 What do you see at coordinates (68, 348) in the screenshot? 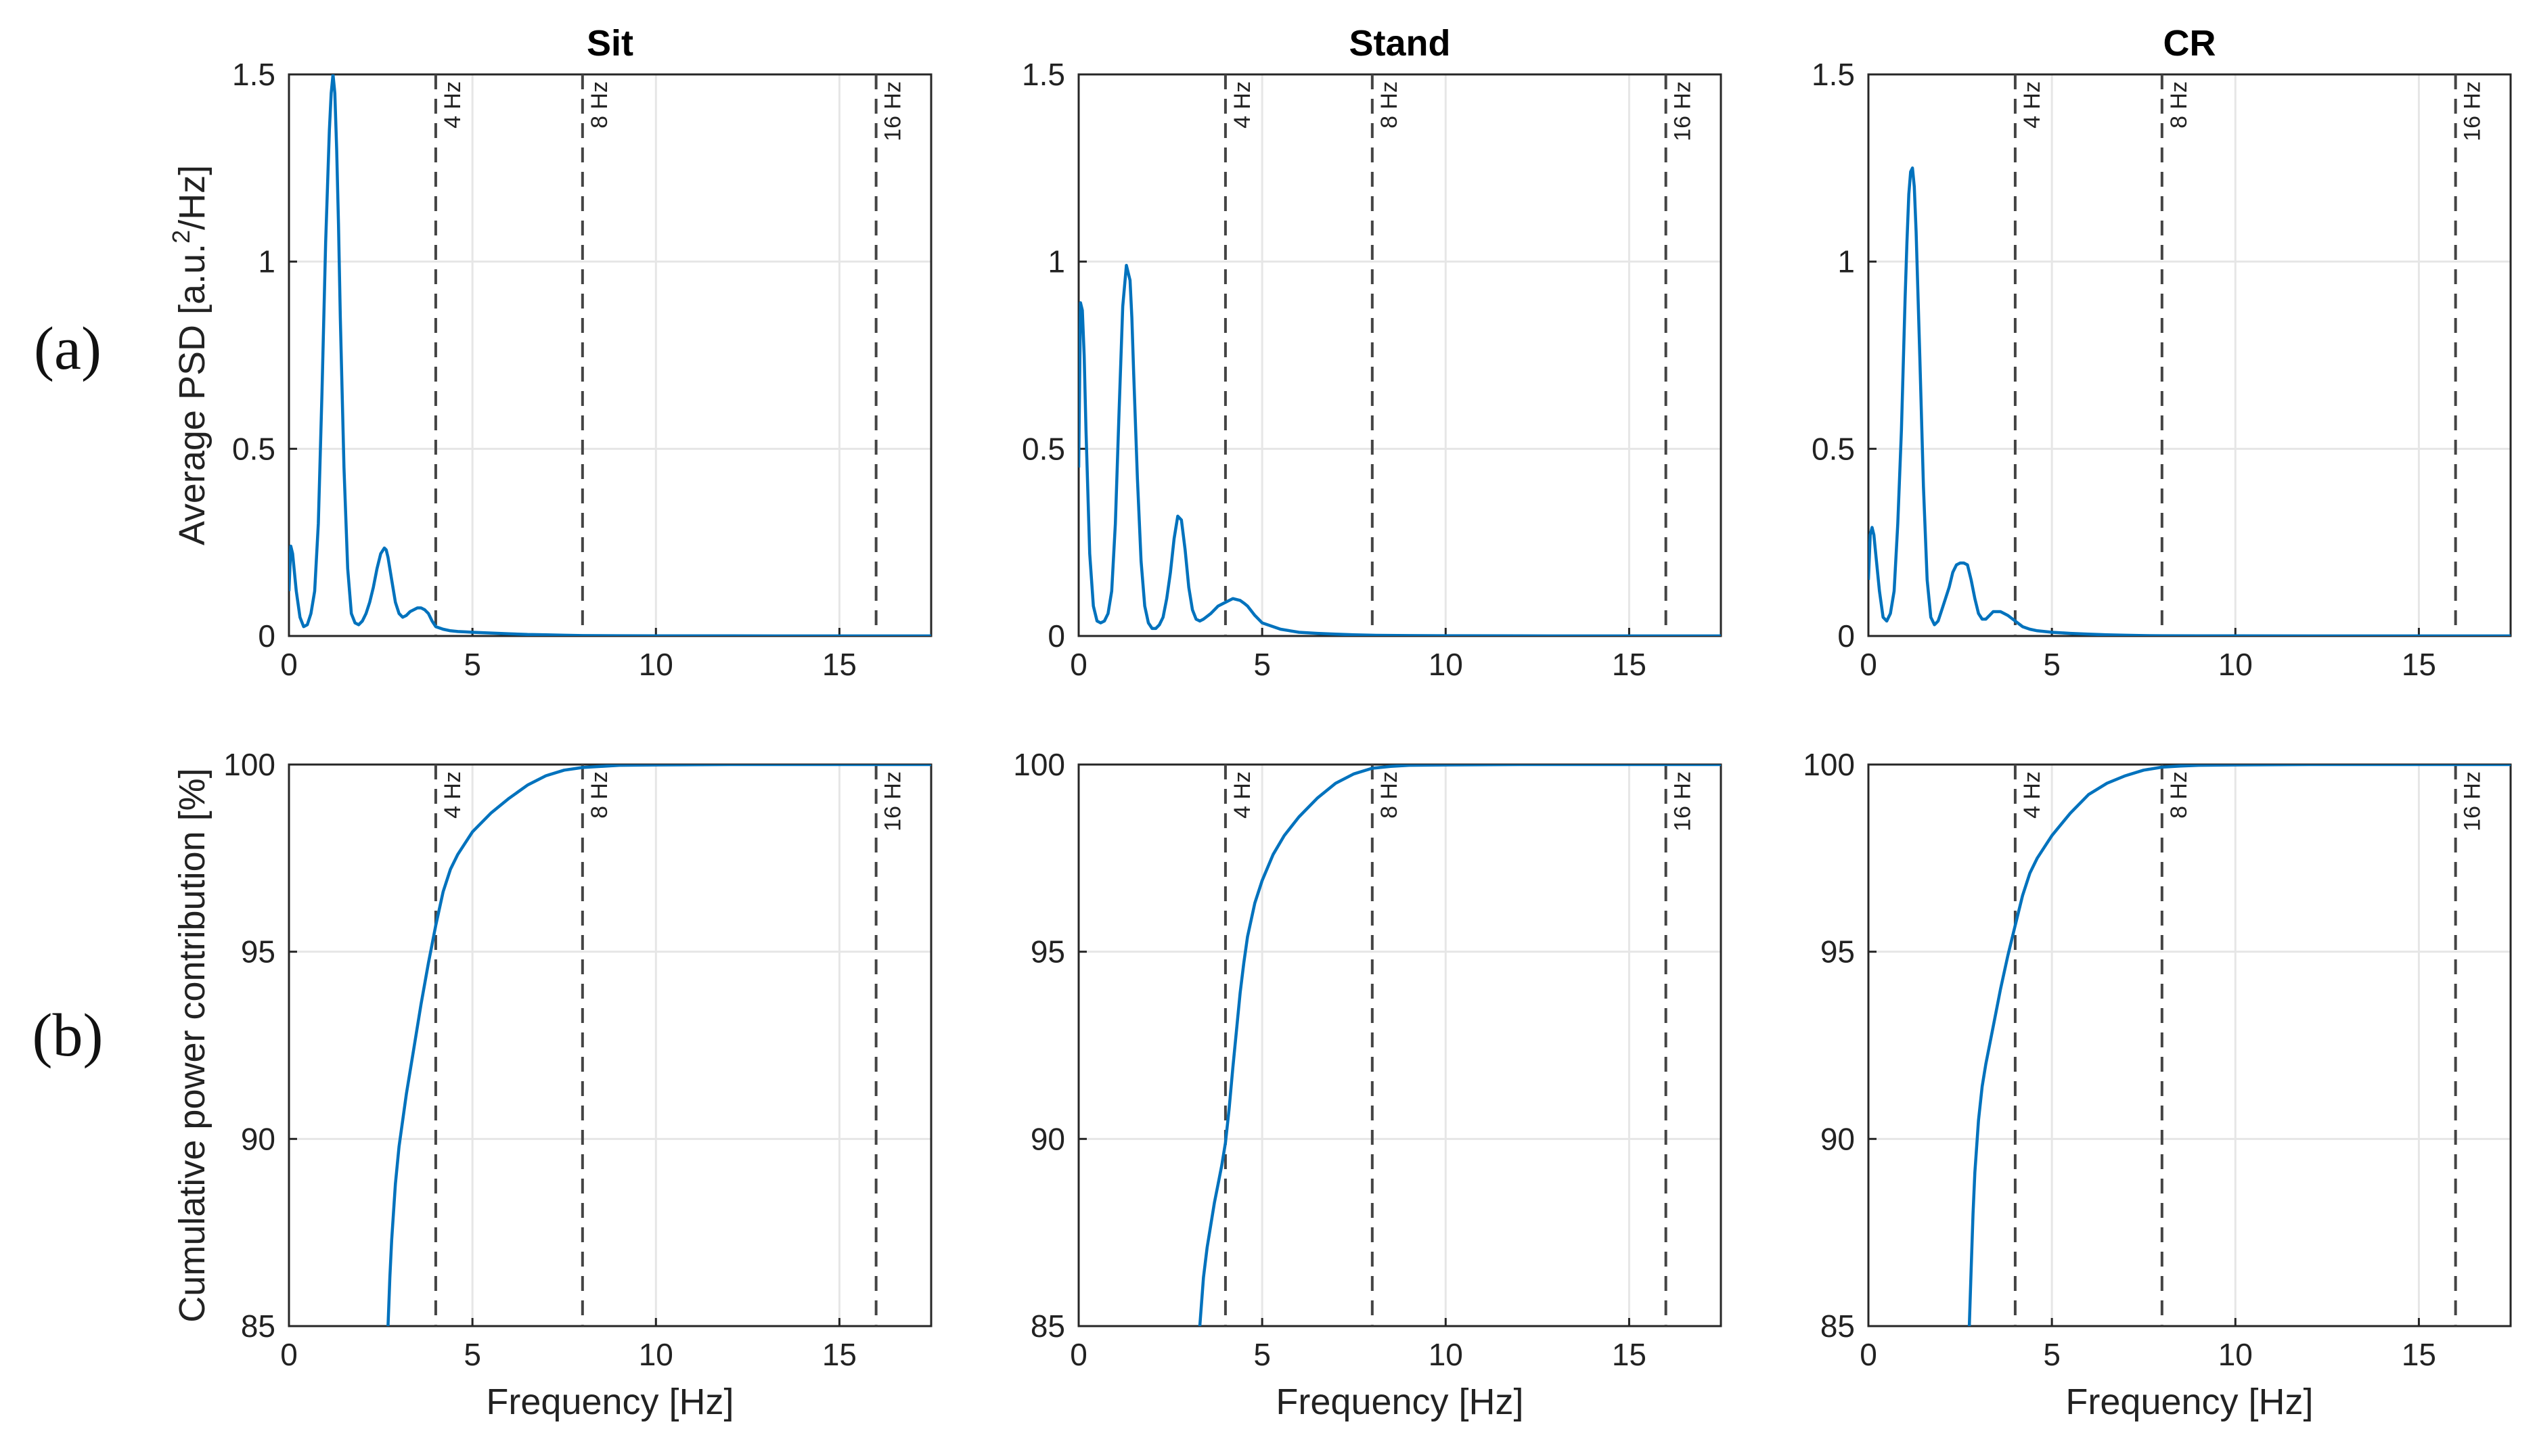
I see `row-label-a: (a)` at bounding box center [68, 348].